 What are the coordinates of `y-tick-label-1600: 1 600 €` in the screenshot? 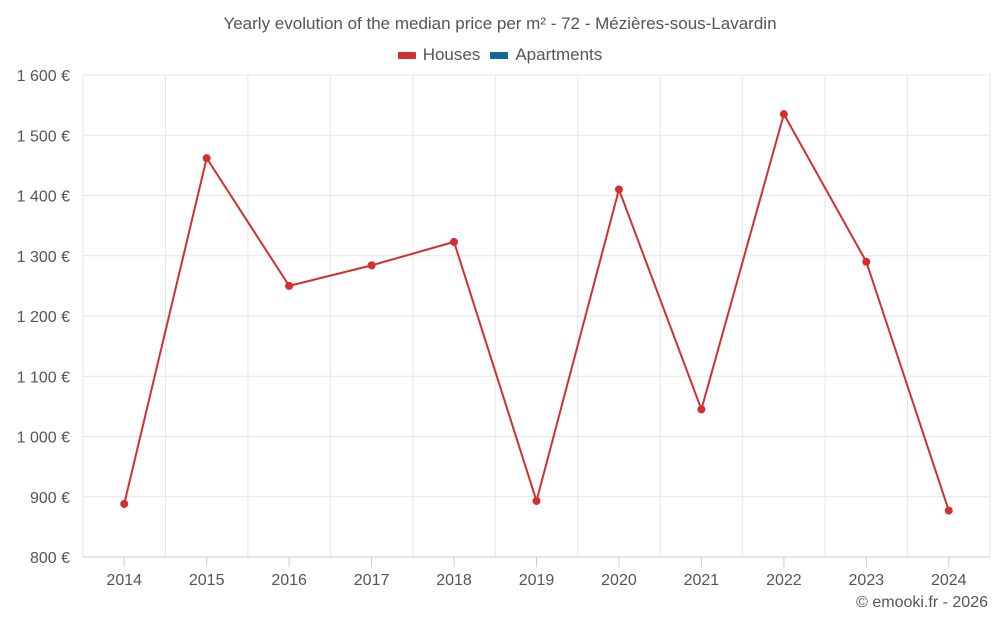 It's located at (43, 76).